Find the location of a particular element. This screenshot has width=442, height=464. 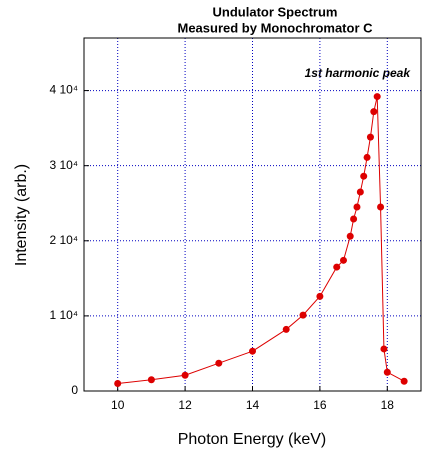

chart-subtitle: Measured by Monochromator C is located at coordinates (275, 27).